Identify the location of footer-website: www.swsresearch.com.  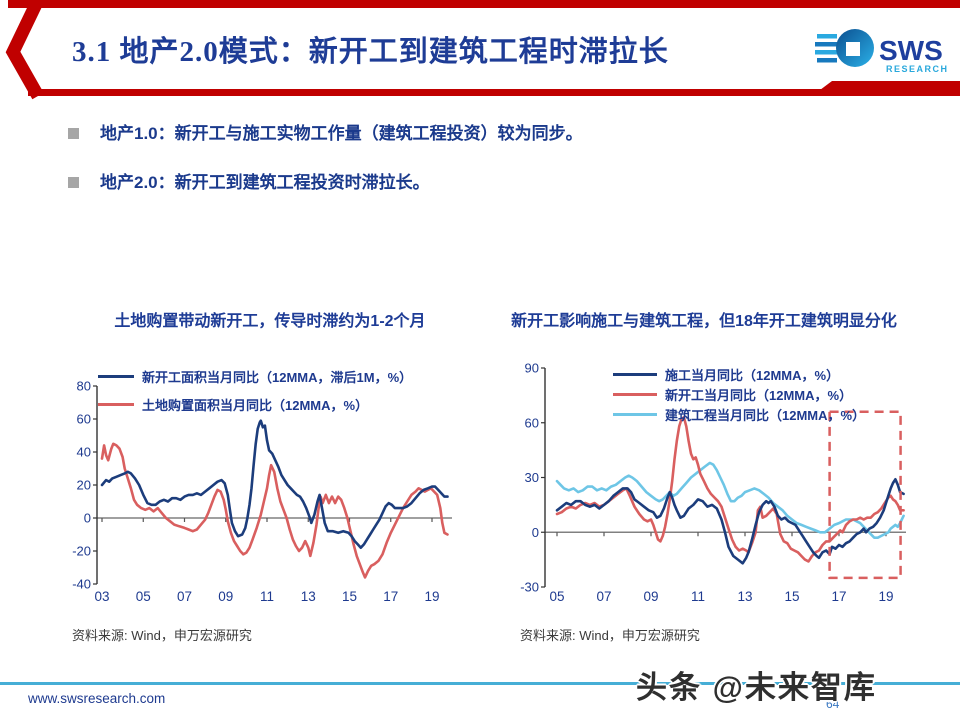
(97, 698).